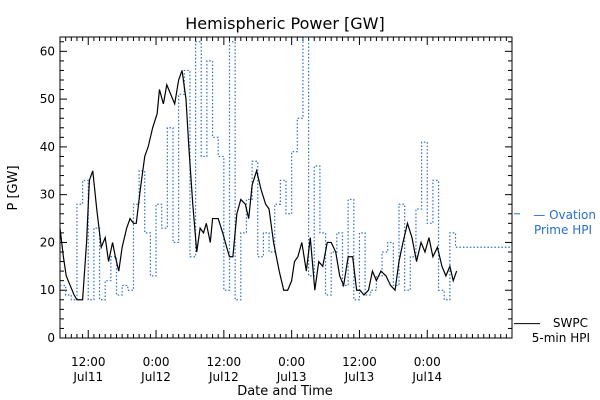  What do you see at coordinates (47, 147) in the screenshot?
I see `y-tick-label: 40` at bounding box center [47, 147].